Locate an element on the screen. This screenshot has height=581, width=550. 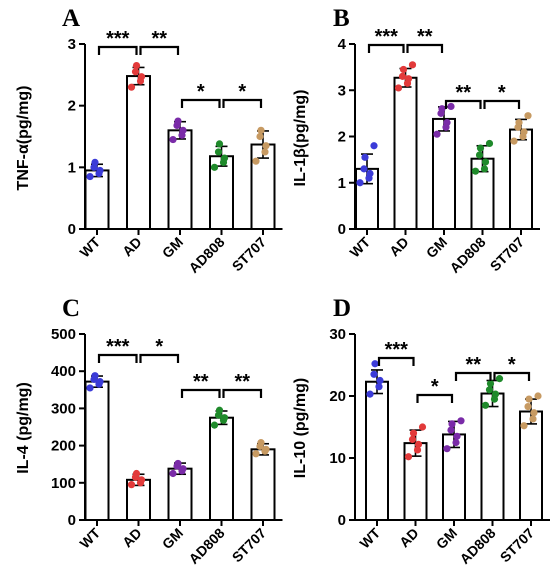
panel-letter: B is located at coordinates (341, 18).